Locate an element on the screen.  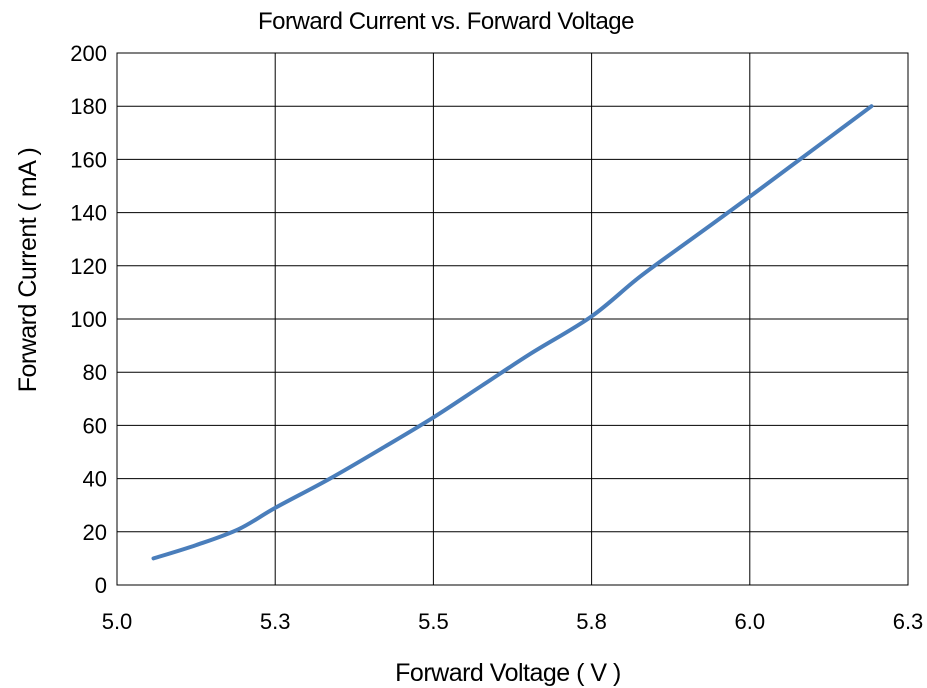
x-tick-label: 5.0 is located at coordinates (117, 621).